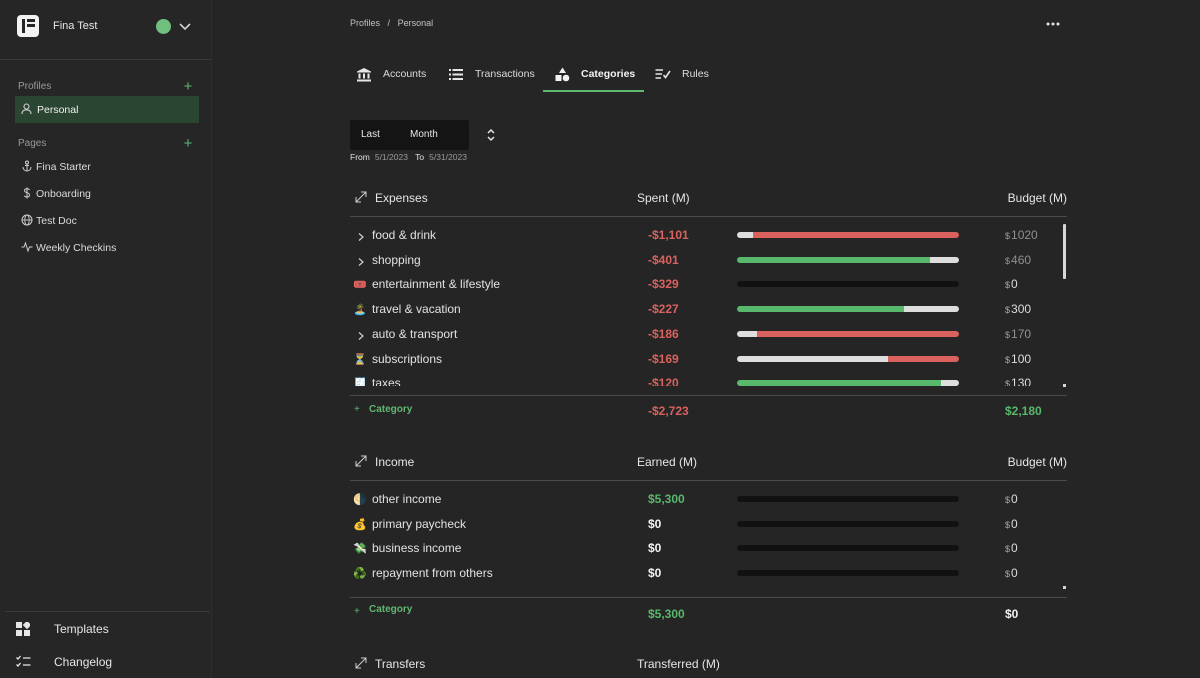  Describe the element at coordinates (1064, 251) in the screenshot. I see `expenses-scrollbar` at that location.